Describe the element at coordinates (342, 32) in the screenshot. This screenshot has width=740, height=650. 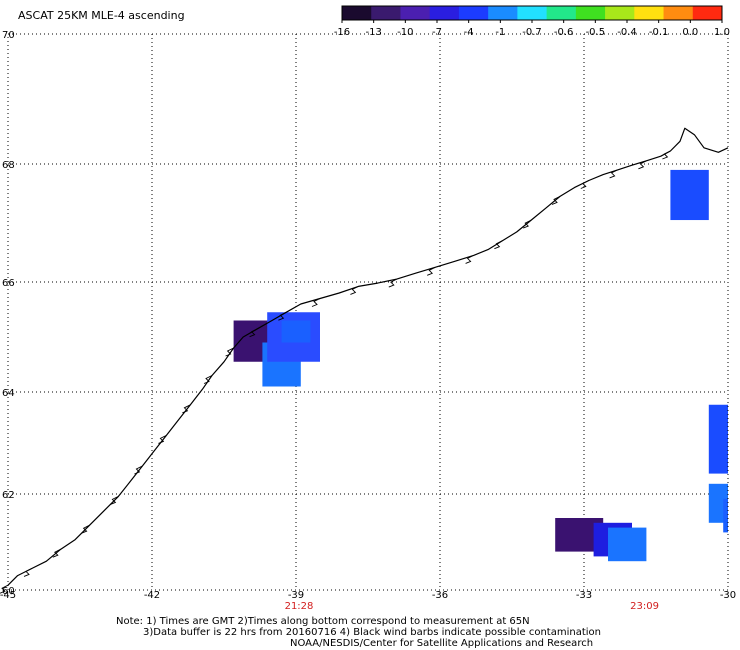
I see `colorbar-label: -16` at that location.